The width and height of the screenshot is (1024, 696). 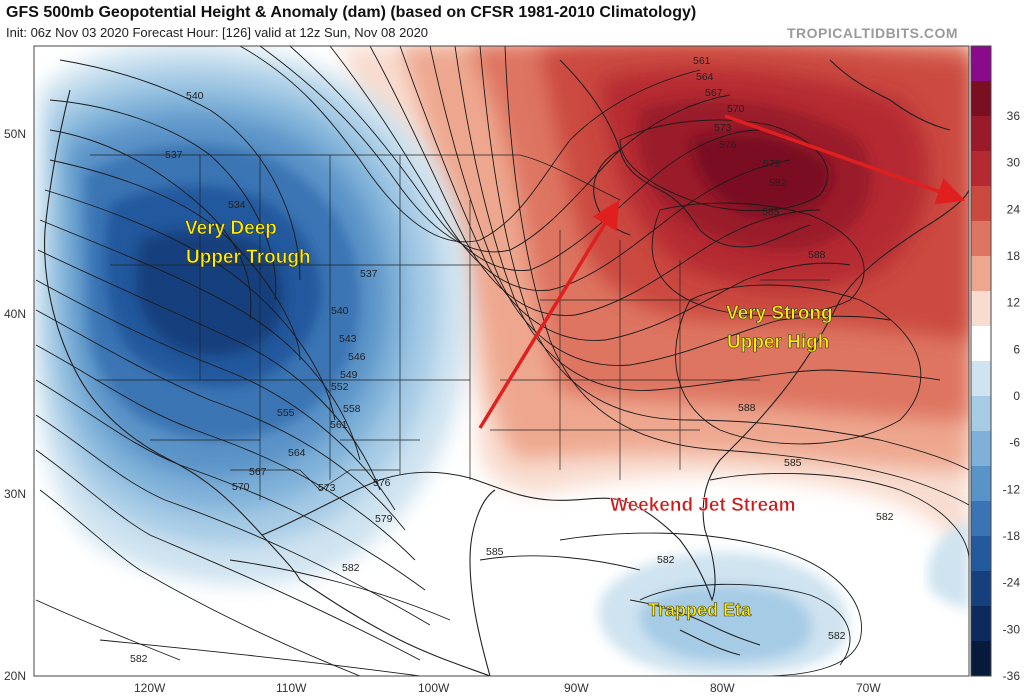 What do you see at coordinates (1014, 163) in the screenshot?
I see `colorbar-label: 30` at bounding box center [1014, 163].